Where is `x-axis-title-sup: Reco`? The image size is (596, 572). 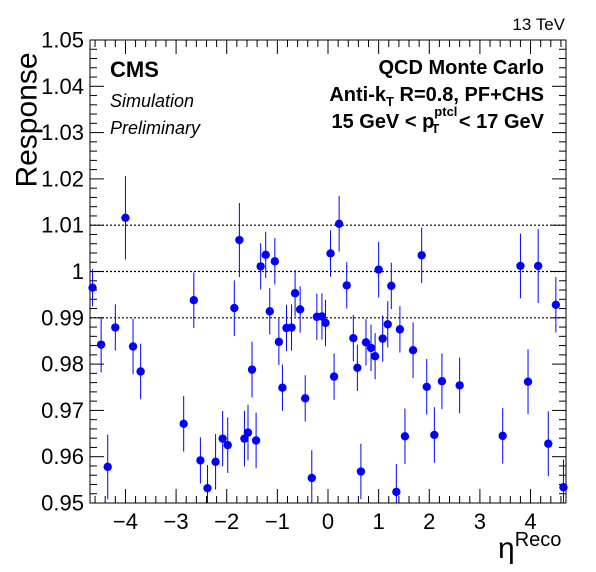 x-axis-title-sup: Reco is located at coordinates (538, 540).